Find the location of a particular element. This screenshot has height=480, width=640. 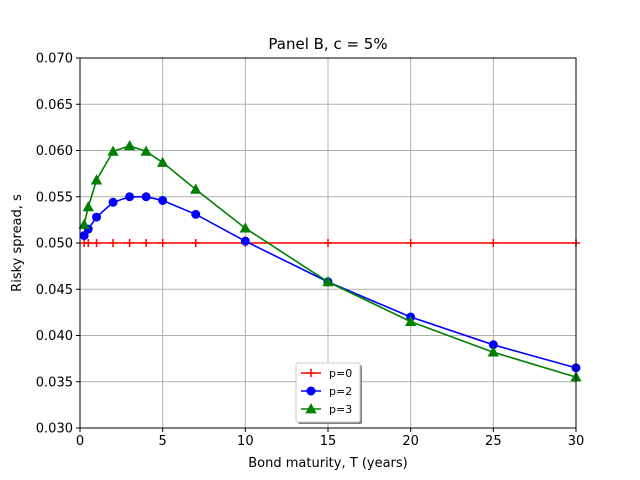

y-tick-label: 0.065 is located at coordinates (54, 105).